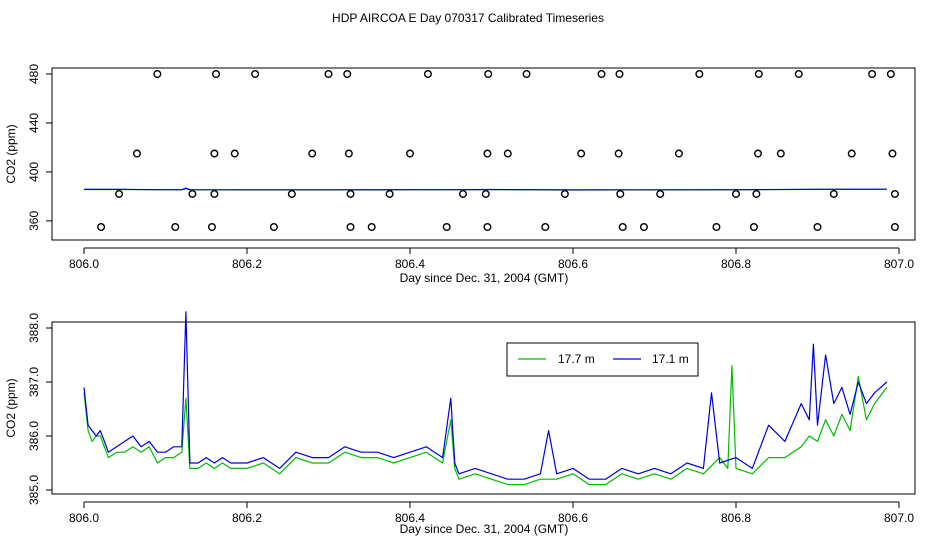 The width and height of the screenshot is (936, 540). What do you see at coordinates (34, 382) in the screenshot?
I see `y-tick-label: 387.0` at bounding box center [34, 382].